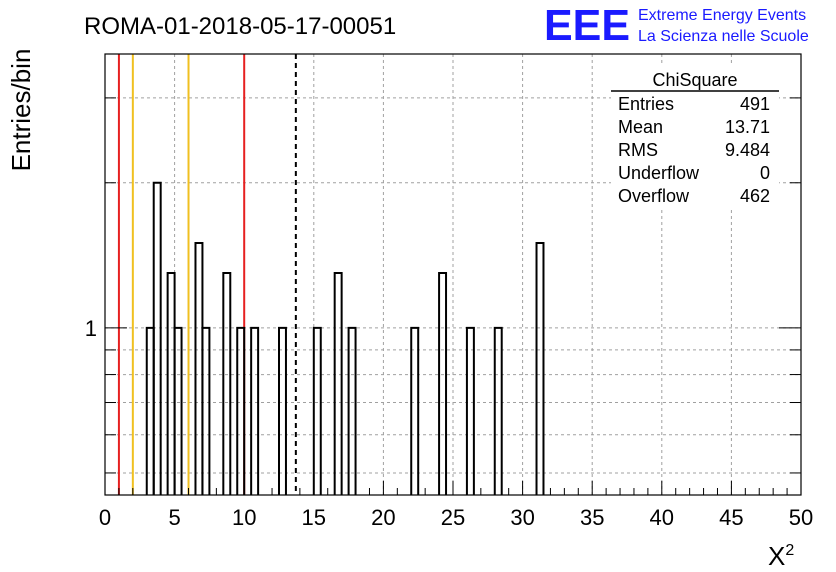 The width and height of the screenshot is (836, 572). I want to click on x-tick-label: 25, so click(453, 517).